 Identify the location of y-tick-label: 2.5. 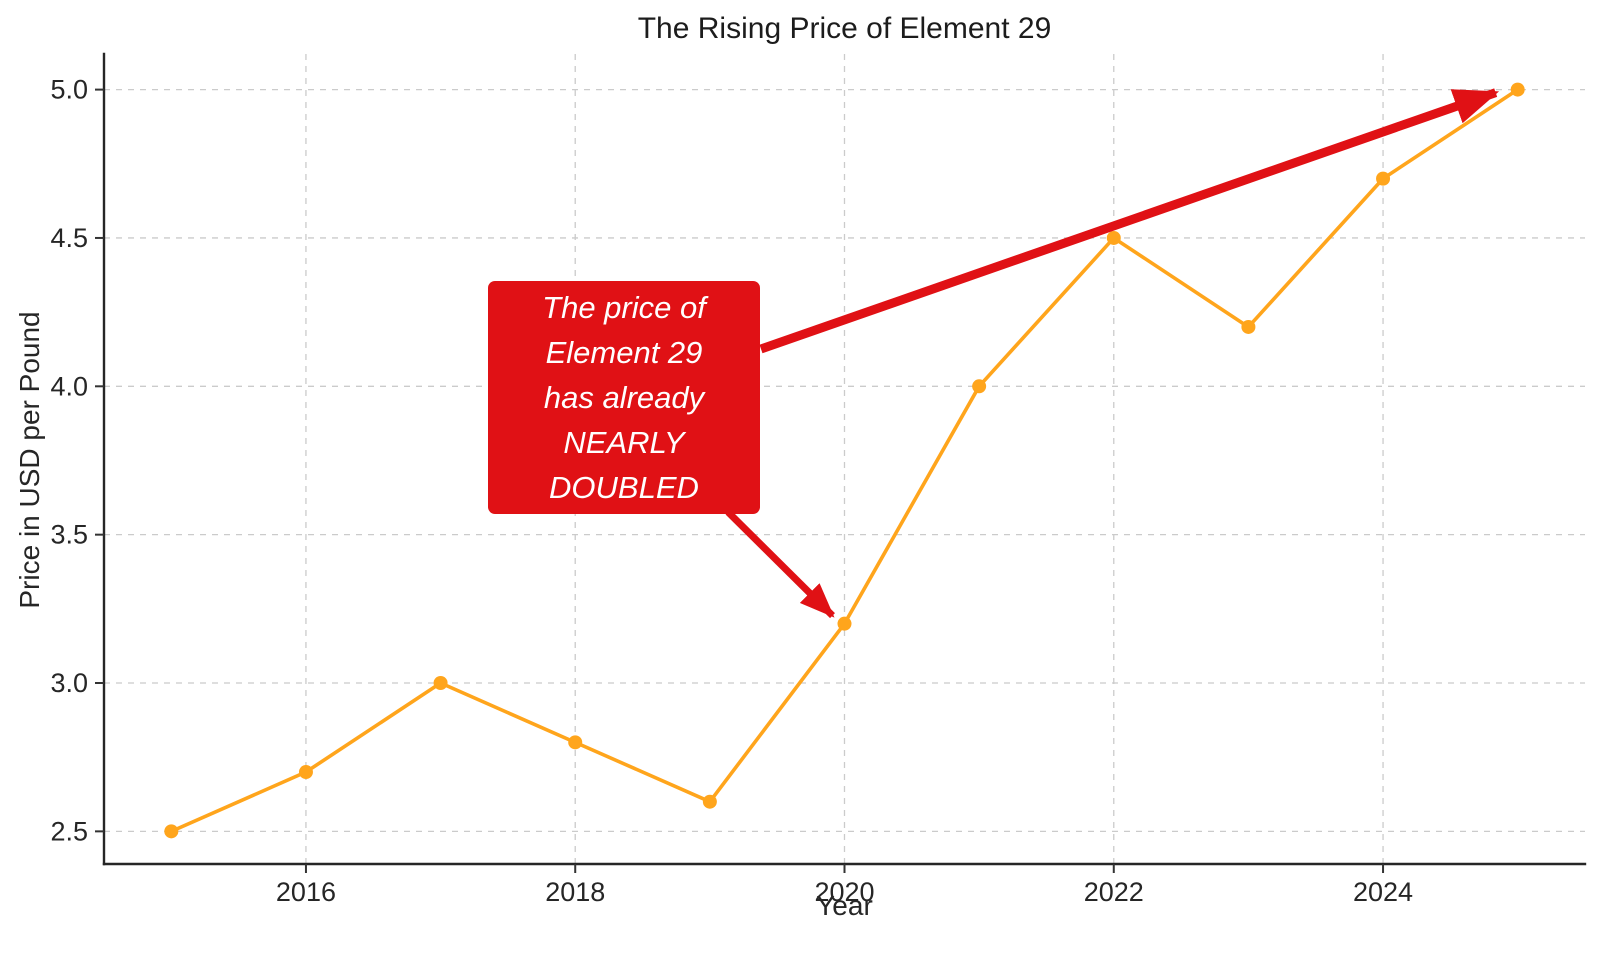
(69, 831).